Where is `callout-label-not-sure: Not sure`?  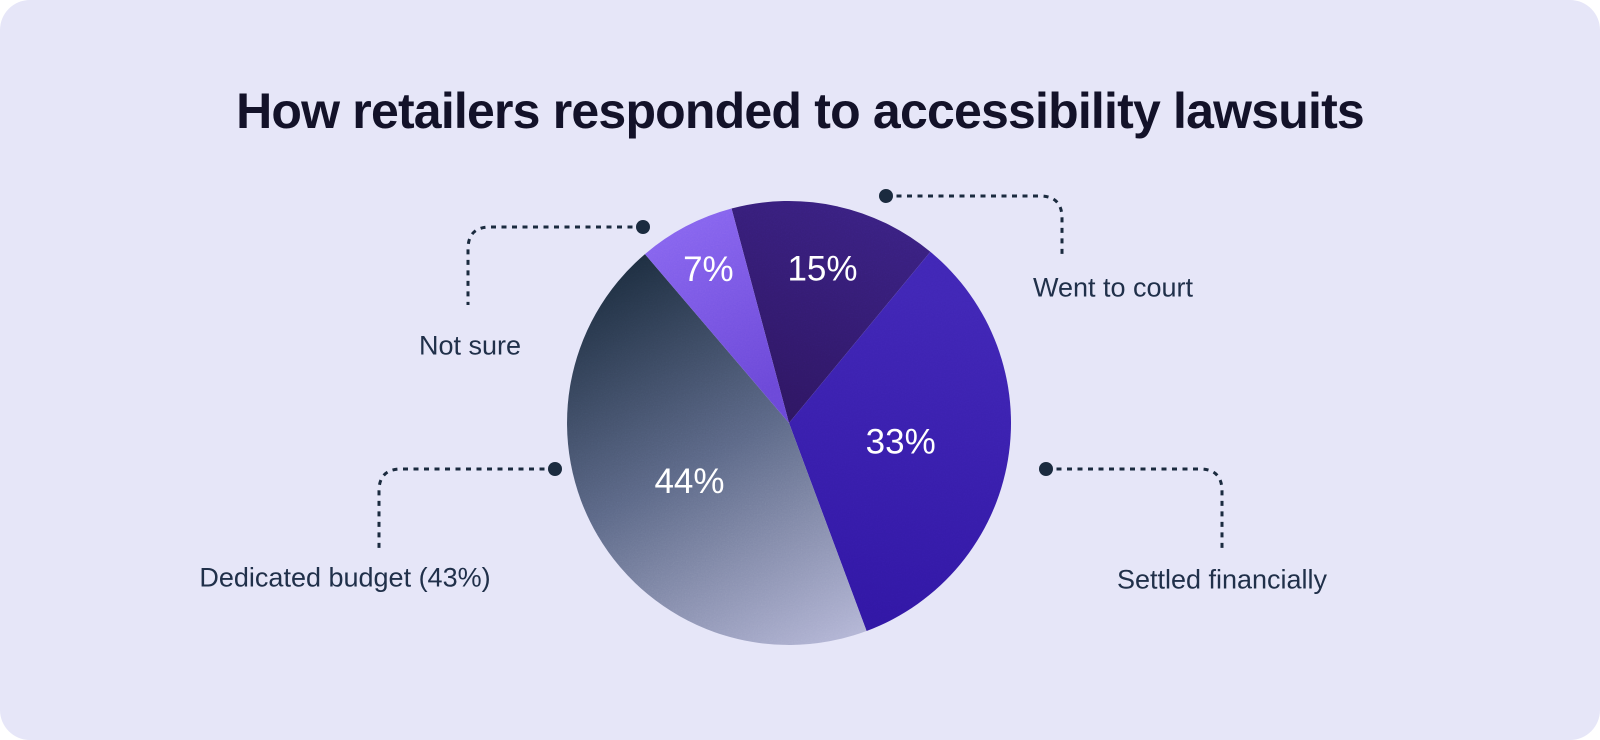
callout-label-not-sure: Not sure is located at coordinates (470, 345).